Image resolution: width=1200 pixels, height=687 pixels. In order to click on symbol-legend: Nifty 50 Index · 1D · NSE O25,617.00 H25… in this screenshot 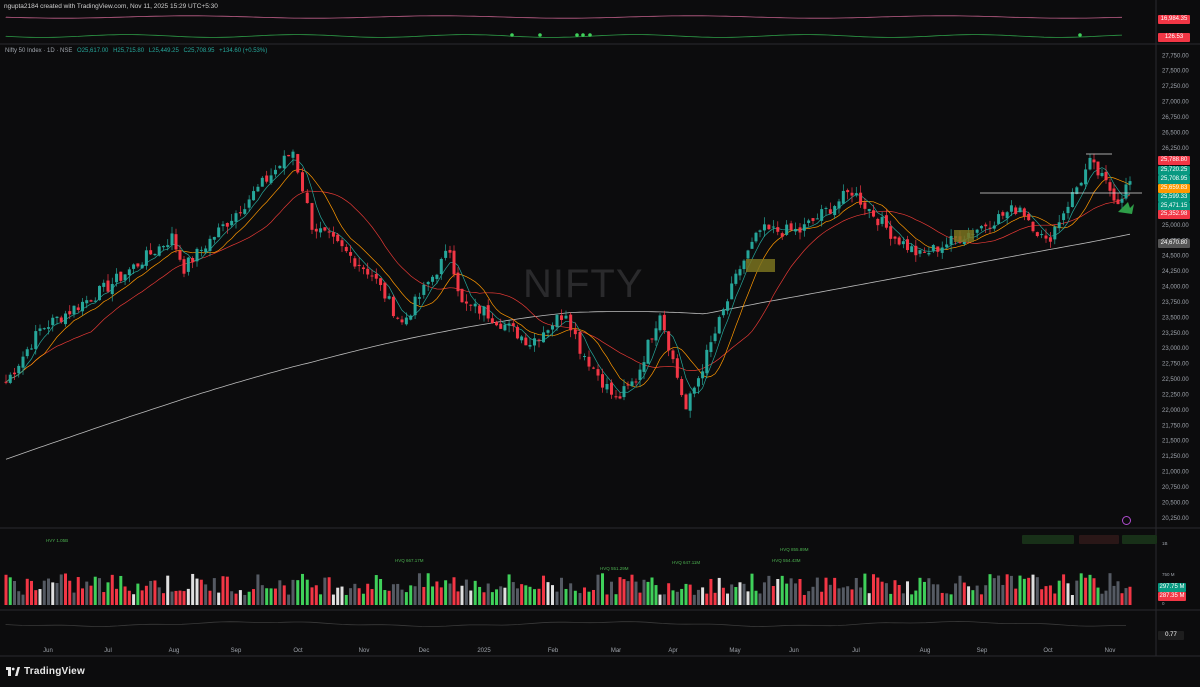, I will do `click(137, 51)`.